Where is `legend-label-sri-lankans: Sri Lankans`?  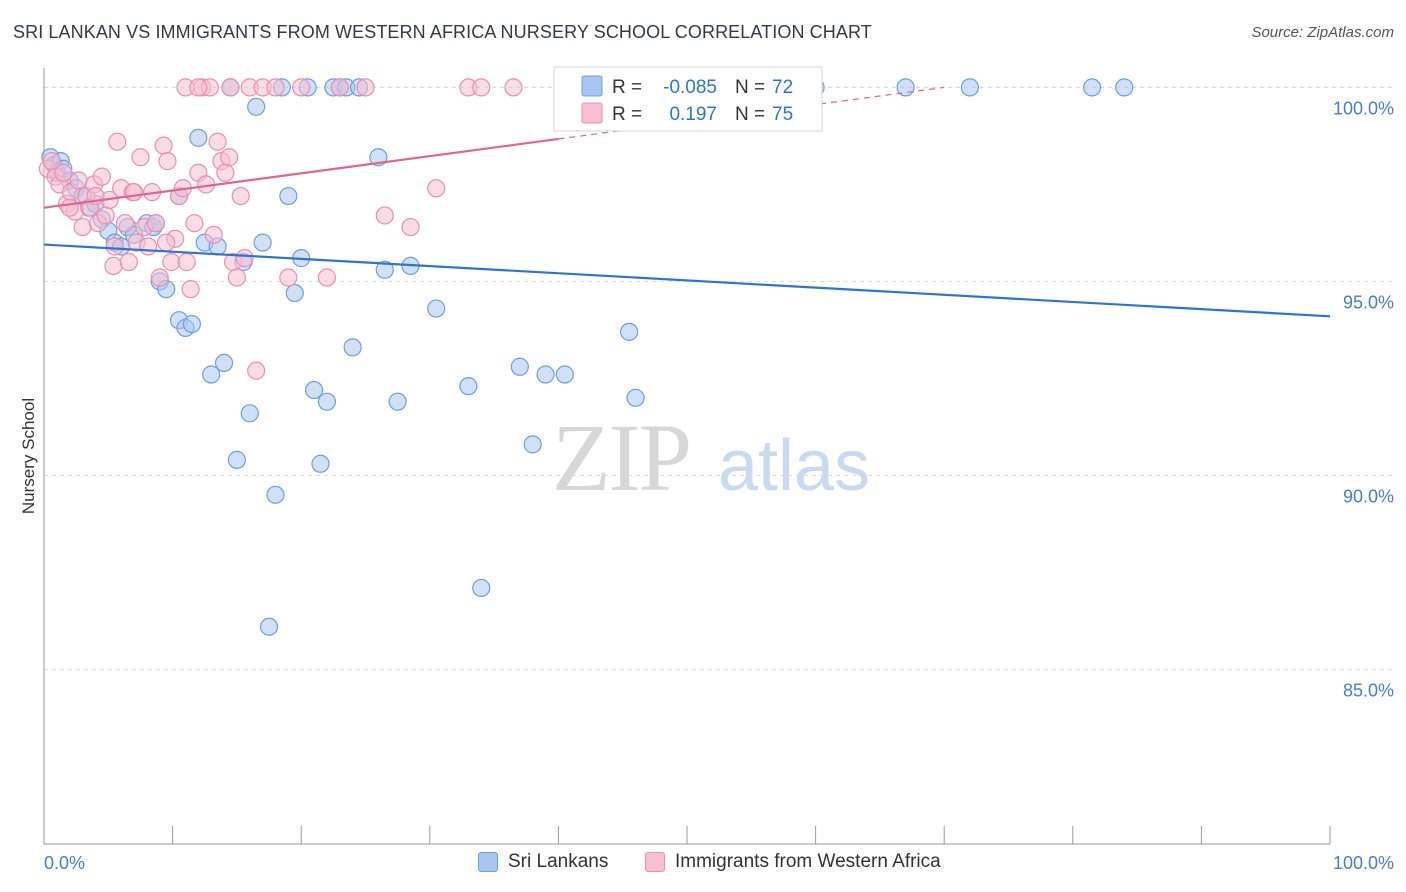
legend-label-sri-lankans: Sri Lankans is located at coordinates (558, 861).